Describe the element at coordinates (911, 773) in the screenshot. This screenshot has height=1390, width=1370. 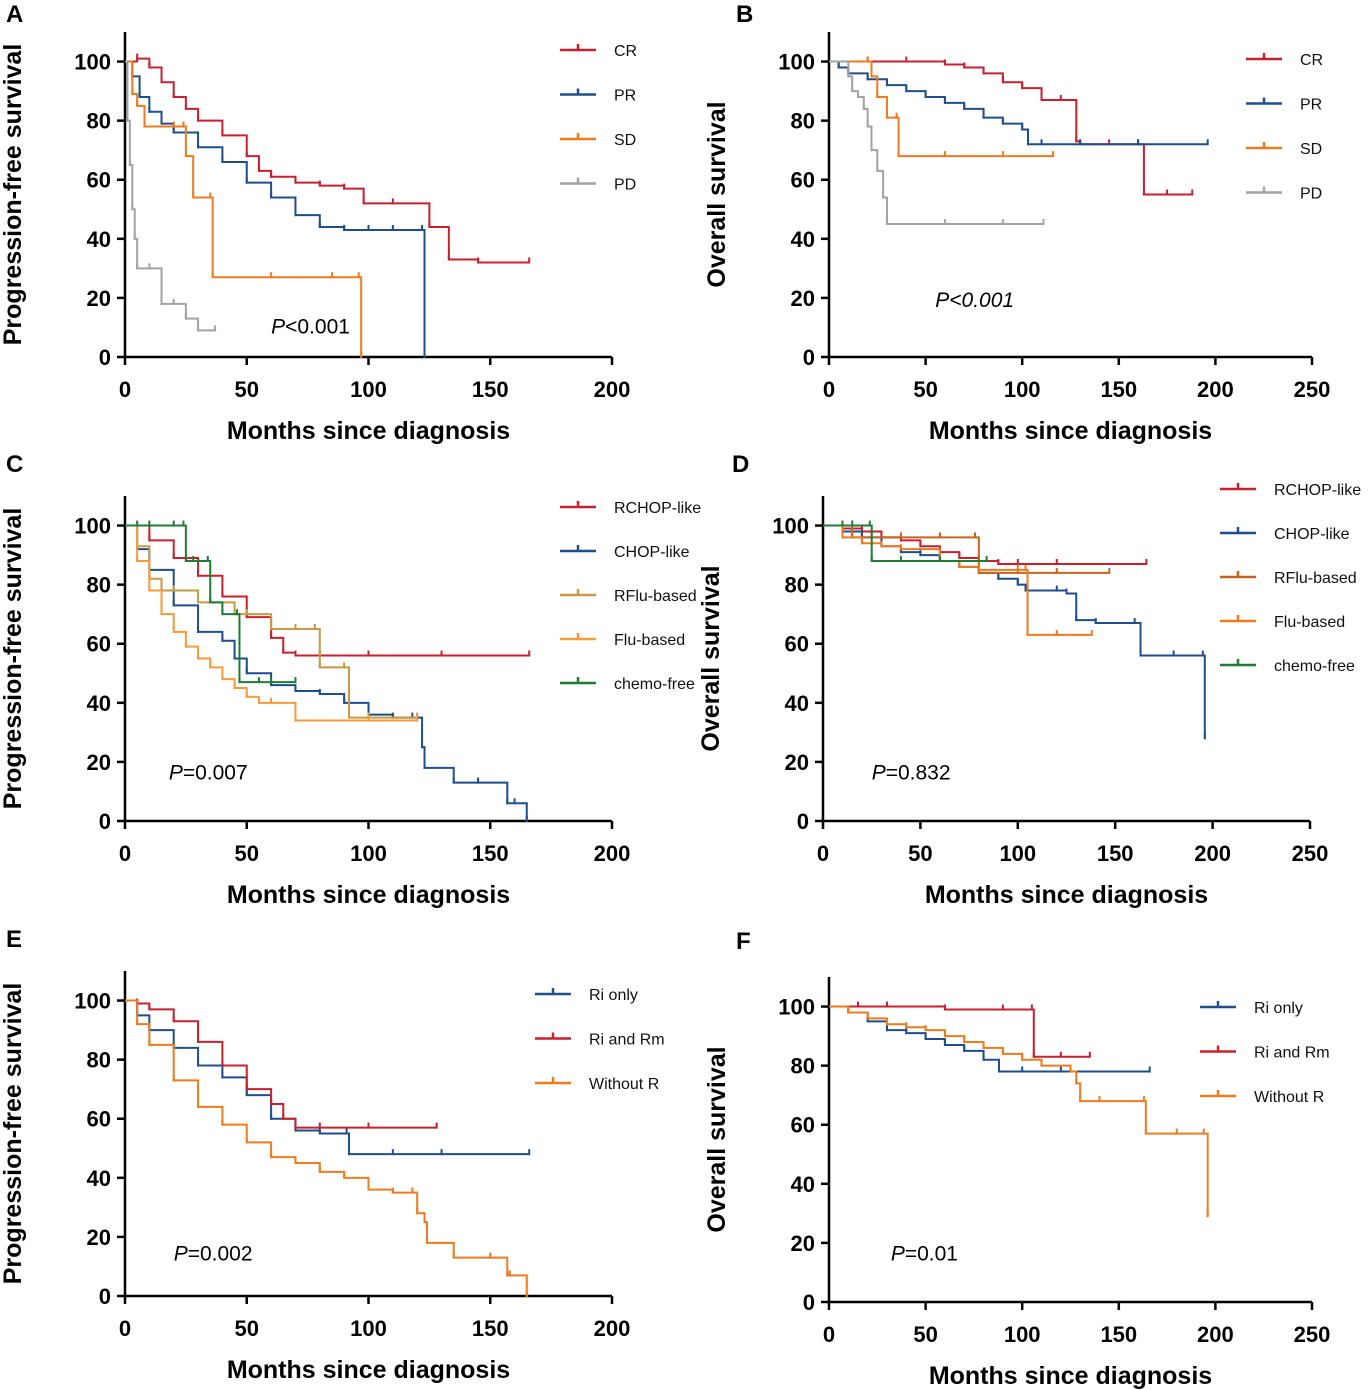
I see `p-value: P=0.832` at that location.